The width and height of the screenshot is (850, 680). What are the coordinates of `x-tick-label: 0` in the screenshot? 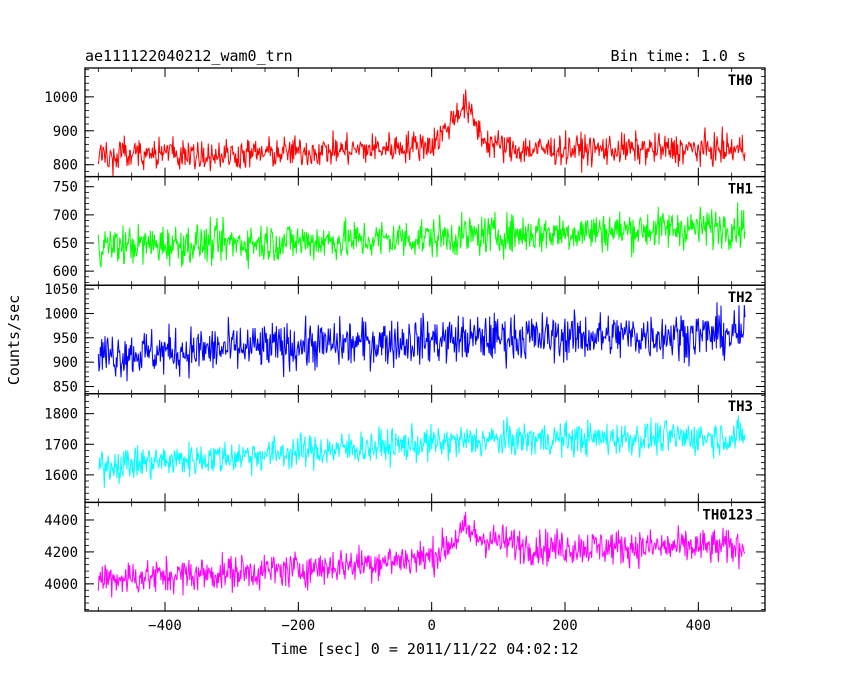 It's located at (431, 626).